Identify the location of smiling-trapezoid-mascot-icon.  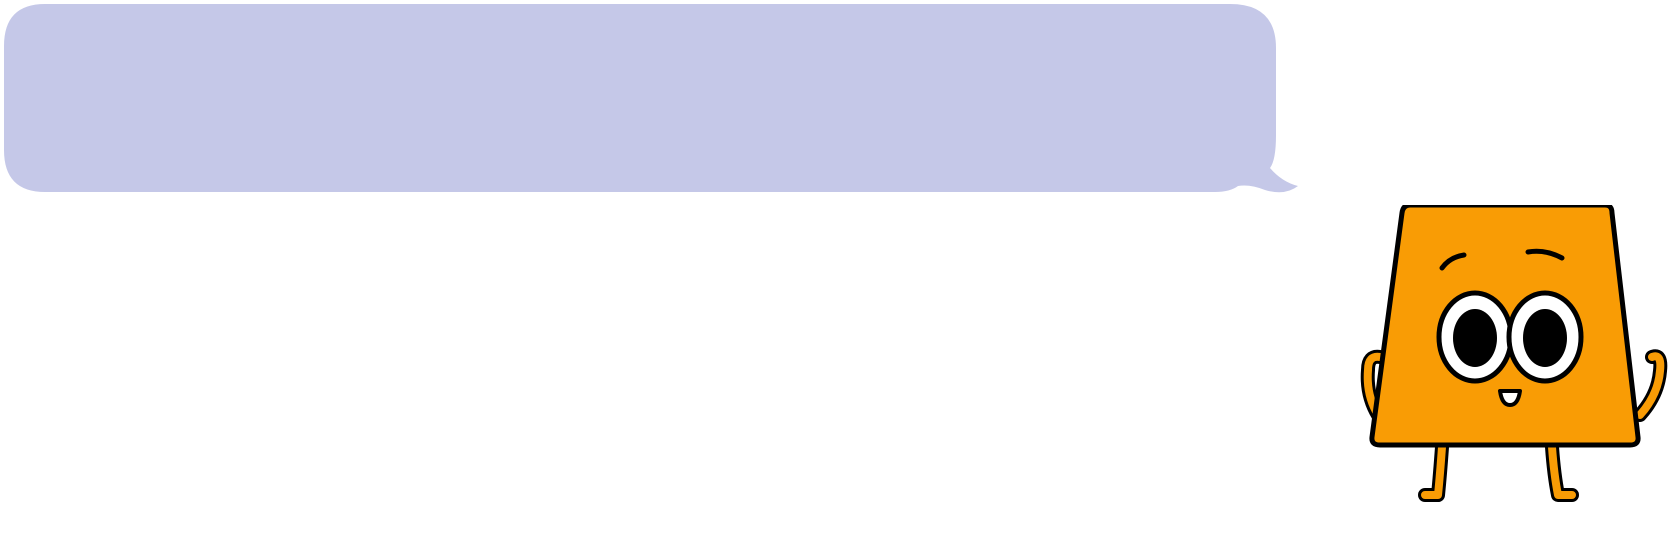
(1514, 353).